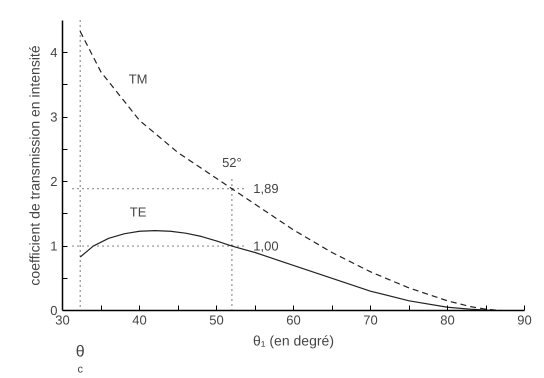 The width and height of the screenshot is (544, 378). I want to click on y-tick-label: 1, so click(54, 246).